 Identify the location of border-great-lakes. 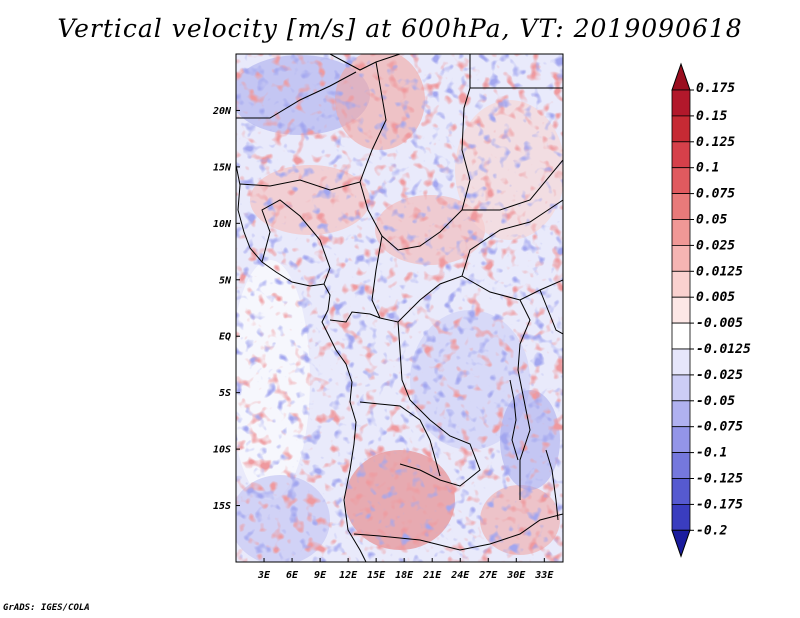
(524, 399).